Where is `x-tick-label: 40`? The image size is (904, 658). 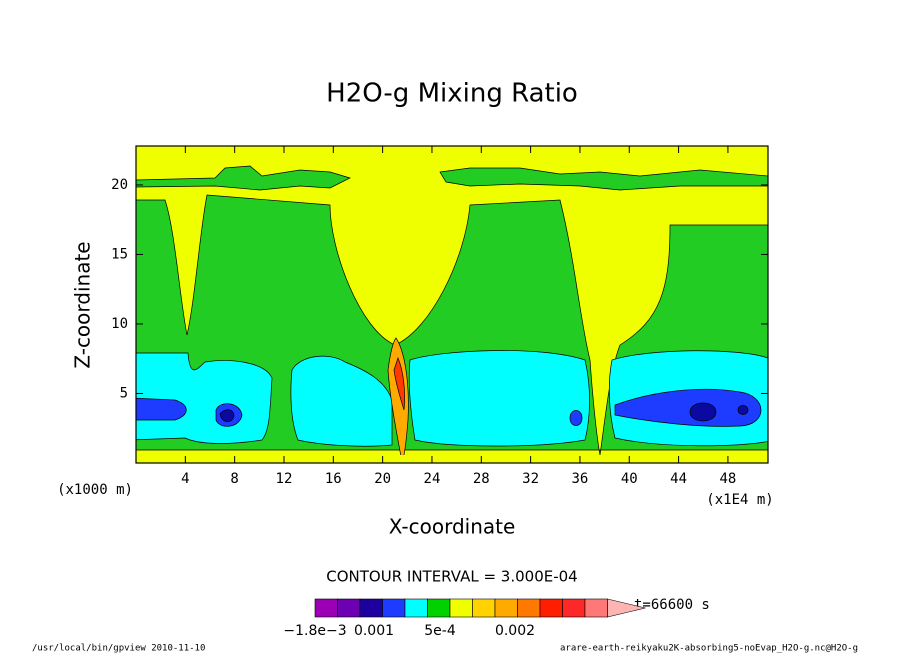
x-tick-label: 40 is located at coordinates (629, 479).